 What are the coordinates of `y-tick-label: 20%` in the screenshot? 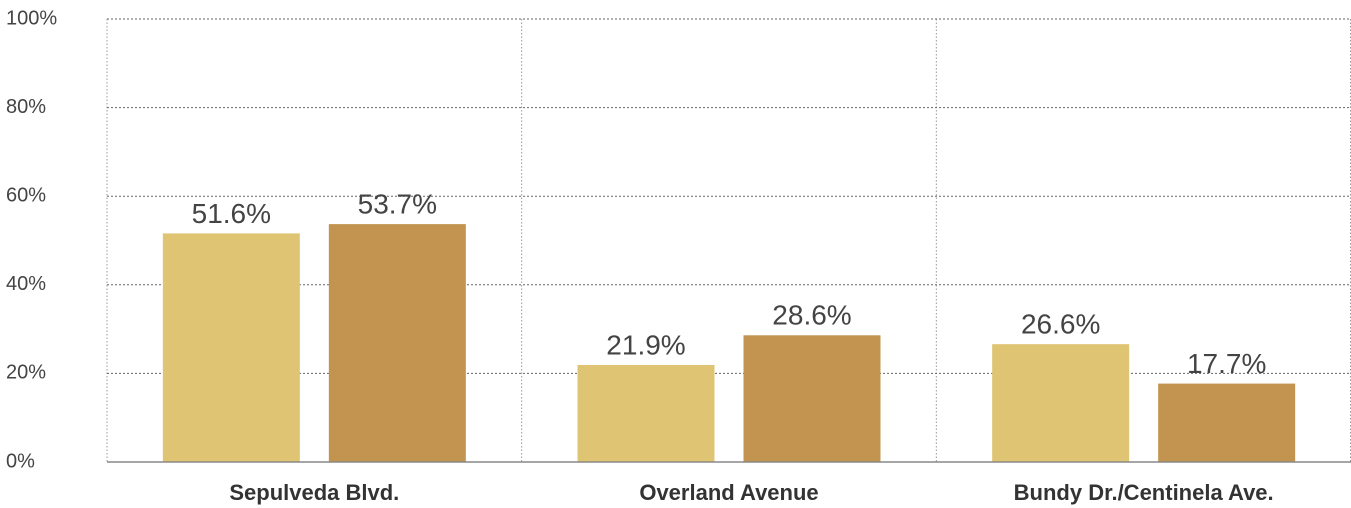 It's located at (26, 373).